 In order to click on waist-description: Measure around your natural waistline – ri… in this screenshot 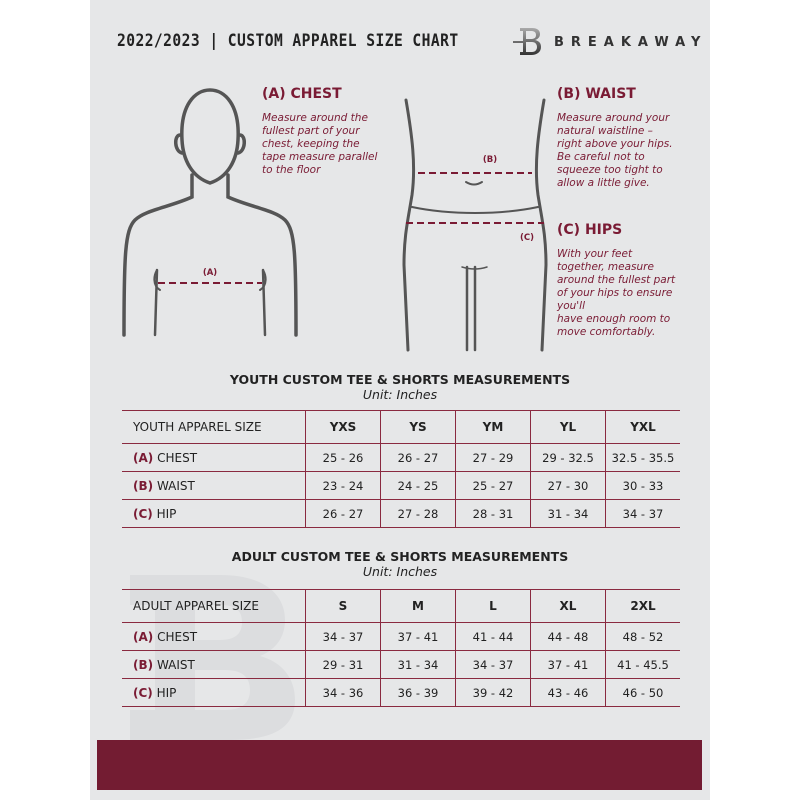, I will do `click(615, 150)`.